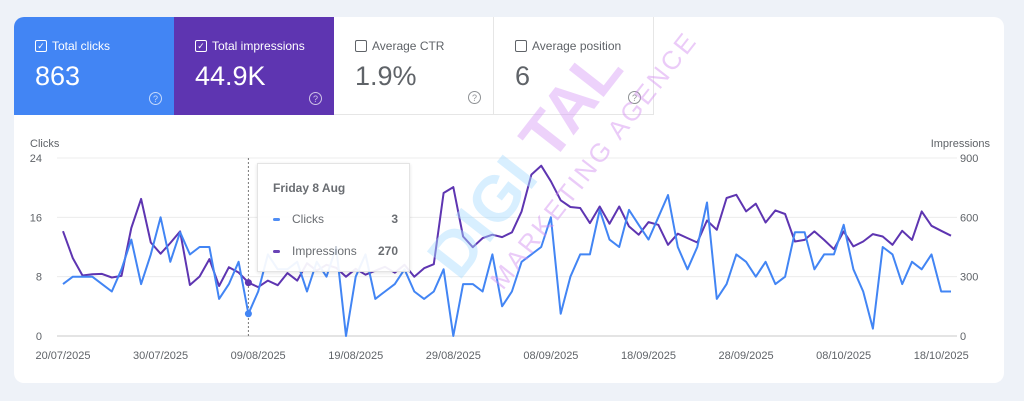 The height and width of the screenshot is (401, 1024). I want to click on x-tick-label: 08/10/2025, so click(843, 356).